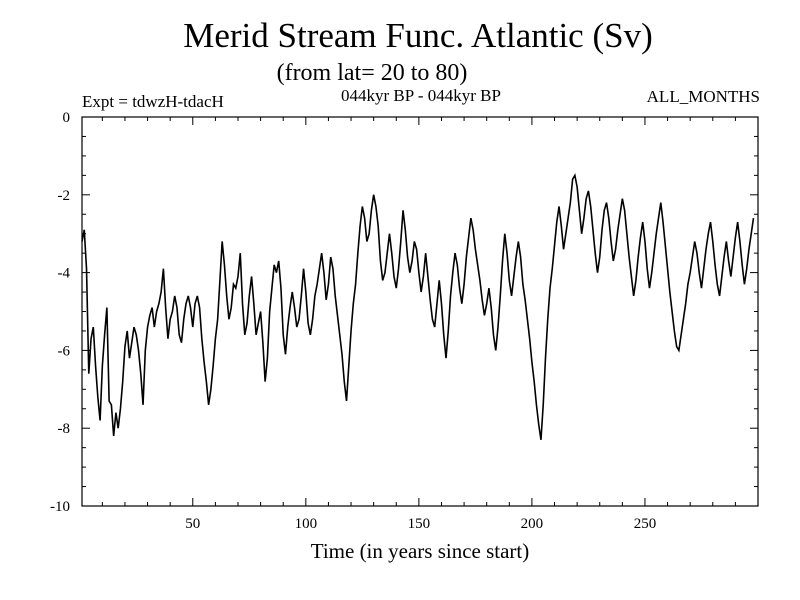  Describe the element at coordinates (192, 524) in the screenshot. I see `x-tick-label: 50` at that location.